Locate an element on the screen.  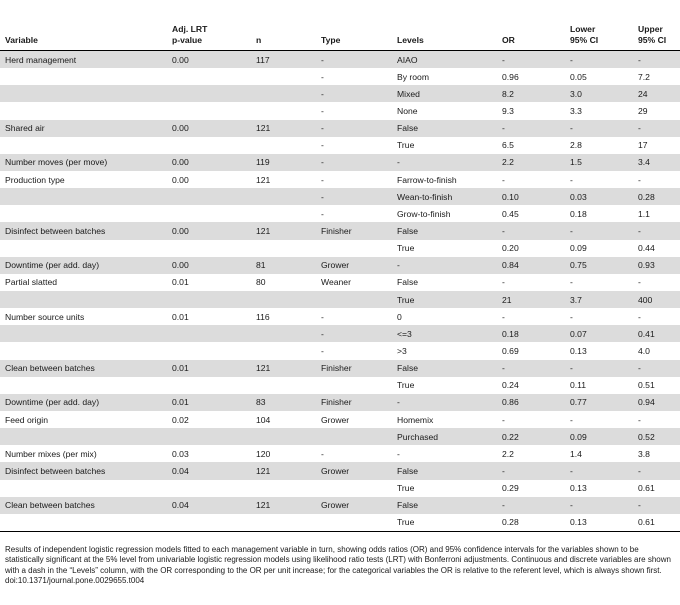
header-or: OR is located at coordinates (531, 37).